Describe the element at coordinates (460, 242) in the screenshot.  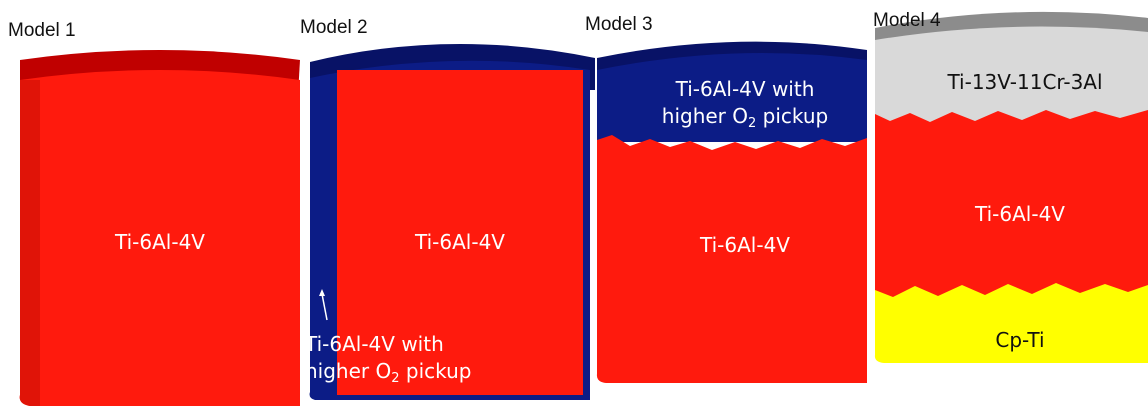
I see `model-2-ti64-label: Ti-6Al-4V` at that location.